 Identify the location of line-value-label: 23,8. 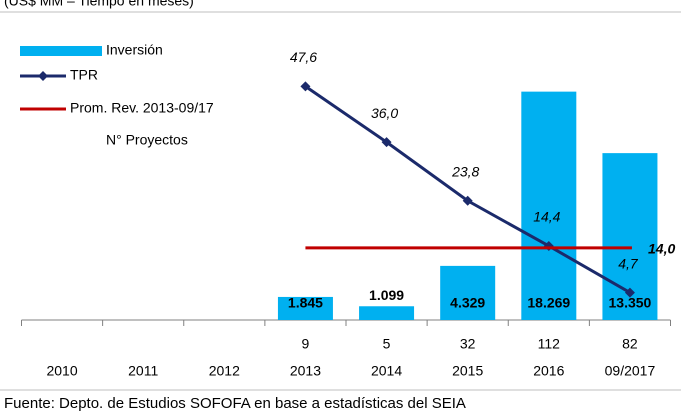
(465, 171).